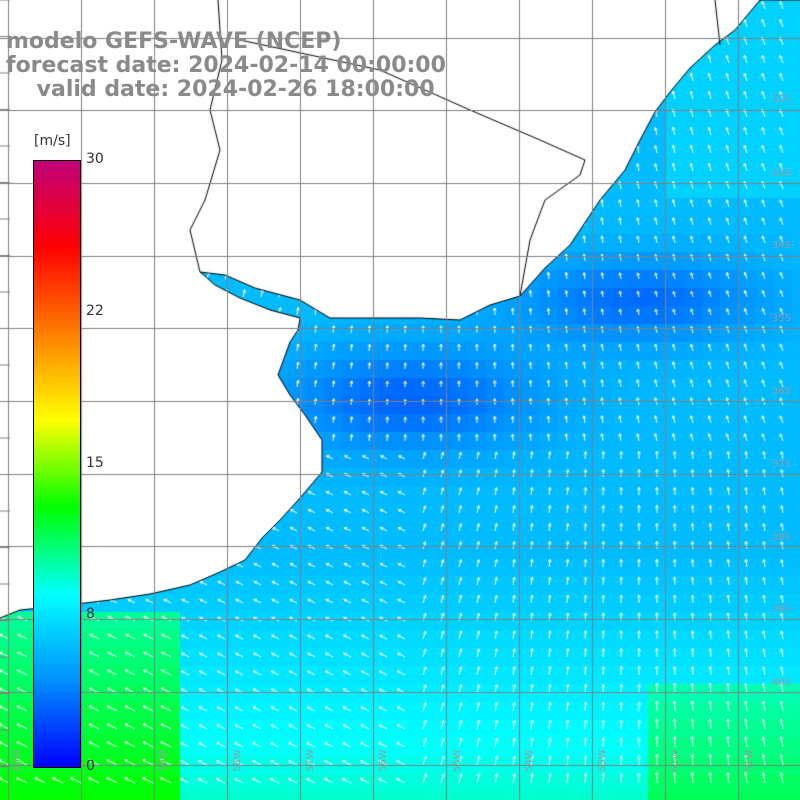  I want to click on colorbar-tick-15: 15, so click(95, 463).